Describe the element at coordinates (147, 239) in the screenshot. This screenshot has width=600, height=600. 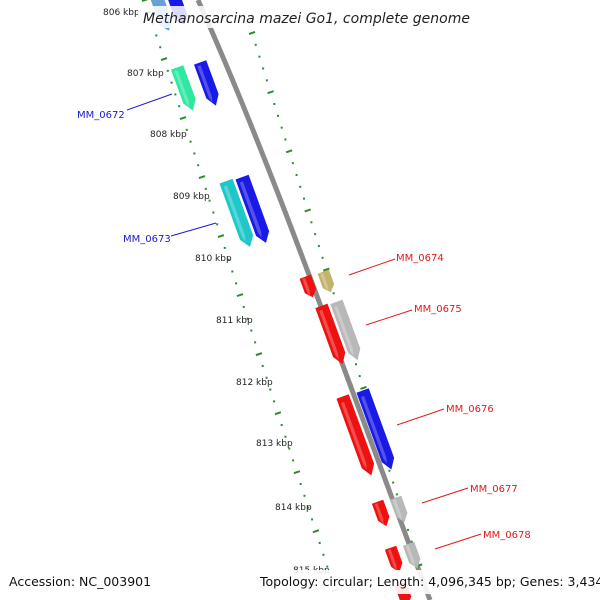
I see `gene-label: MM_0673` at that location.